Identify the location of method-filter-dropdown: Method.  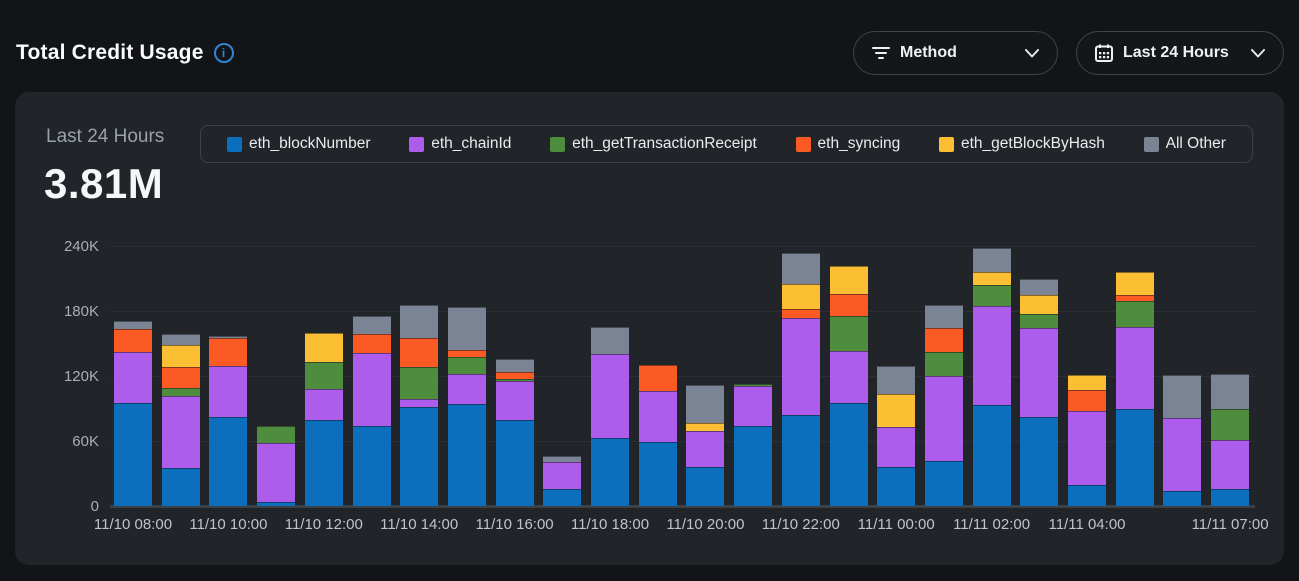
(955, 53).